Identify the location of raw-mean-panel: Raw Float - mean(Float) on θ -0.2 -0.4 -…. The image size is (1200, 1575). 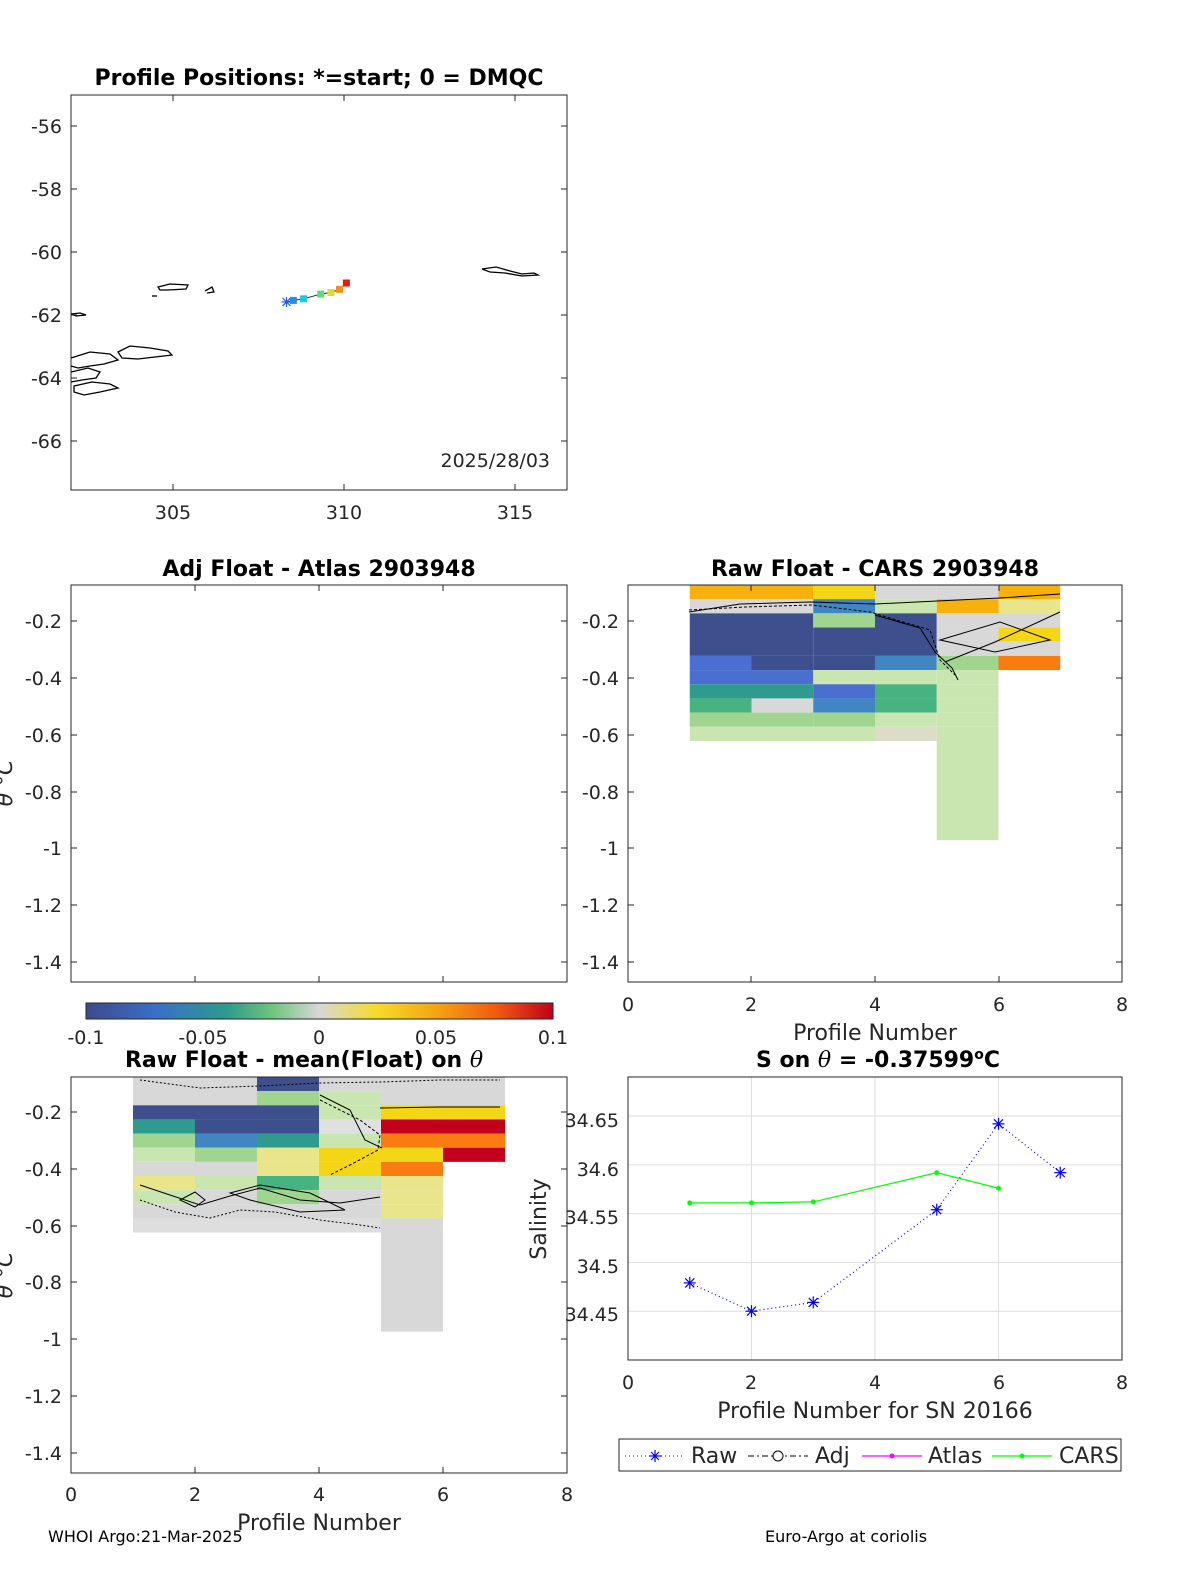
(286, 1292).